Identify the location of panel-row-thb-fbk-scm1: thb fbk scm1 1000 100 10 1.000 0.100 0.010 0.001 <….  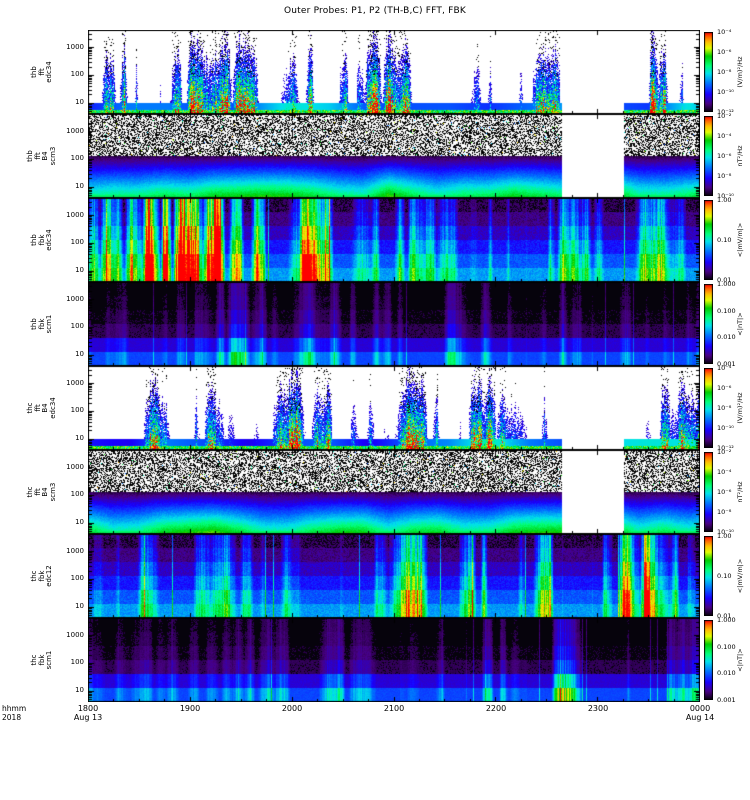
(375, 323).